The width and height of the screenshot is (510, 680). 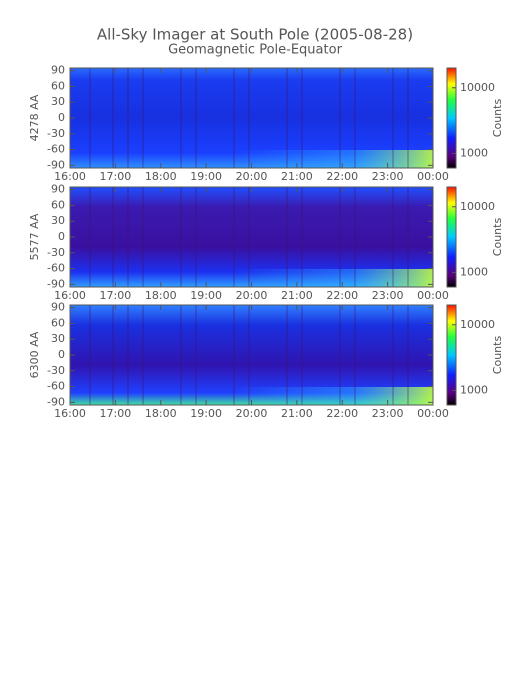 What do you see at coordinates (34, 236) in the screenshot?
I see `y-axis-label: 5577 AA` at bounding box center [34, 236].